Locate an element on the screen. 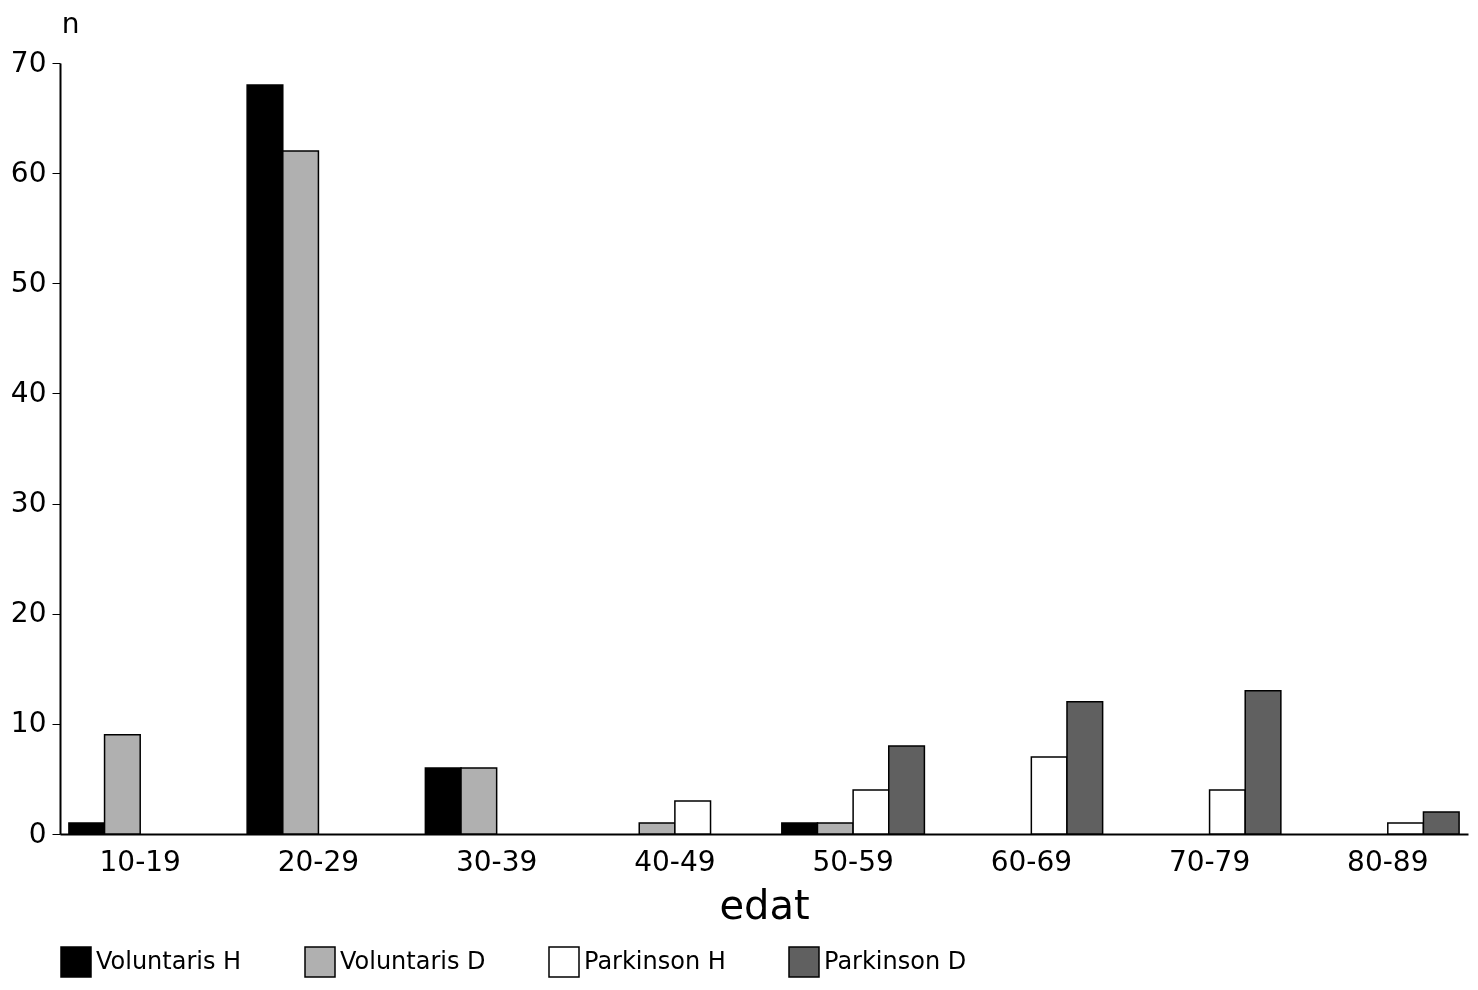 The width and height of the screenshot is (1478, 990). y-tick-label: 30 is located at coordinates (28, 503).